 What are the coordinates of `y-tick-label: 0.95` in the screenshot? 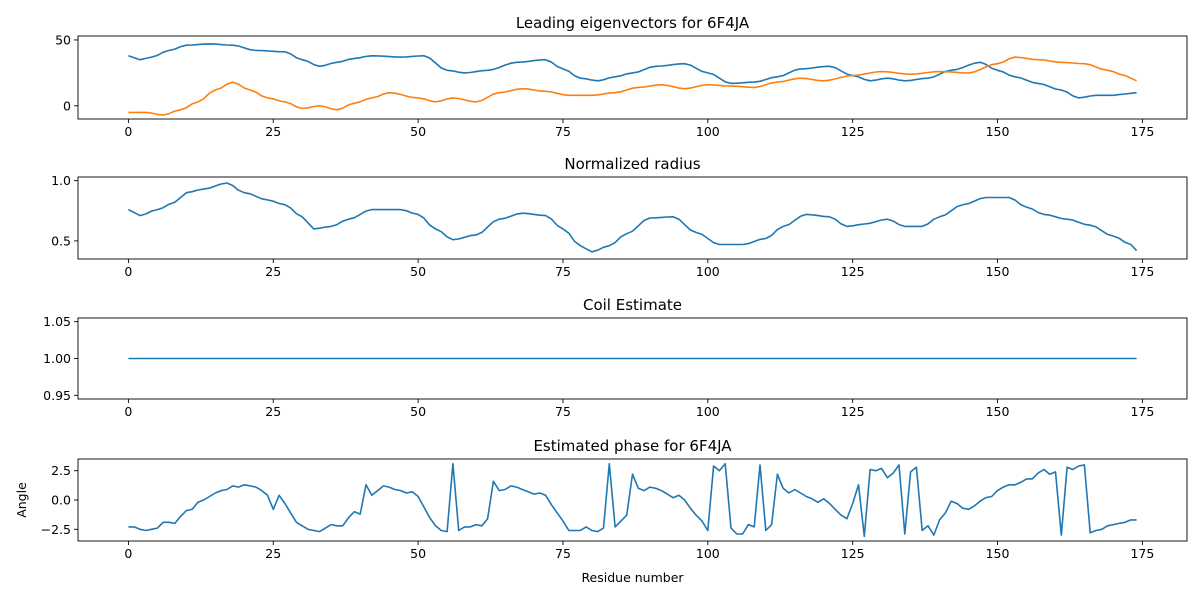 It's located at (57, 395).